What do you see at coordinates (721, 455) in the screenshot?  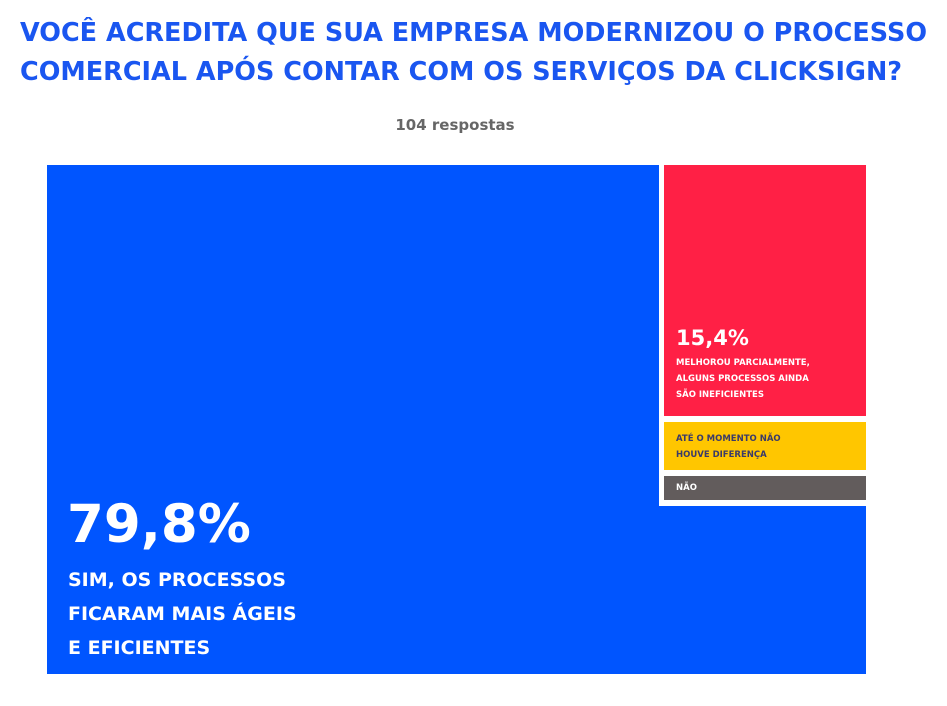 I see `tile-no-difference-label-line-2: HOUVE DIFERENÇA` at bounding box center [721, 455].